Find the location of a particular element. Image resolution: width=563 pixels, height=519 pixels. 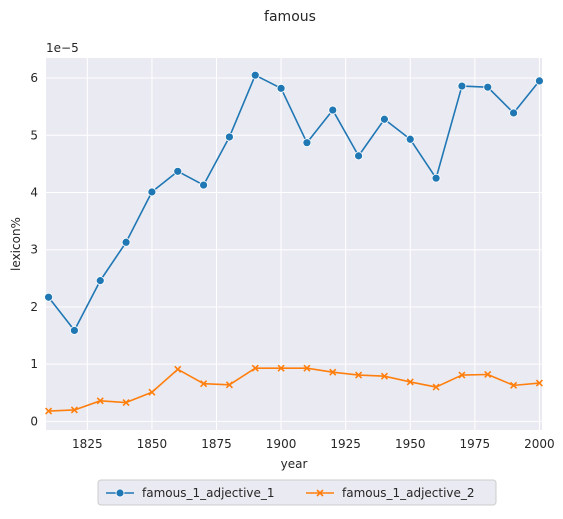

y-tick-label: 3 is located at coordinates (34, 250).